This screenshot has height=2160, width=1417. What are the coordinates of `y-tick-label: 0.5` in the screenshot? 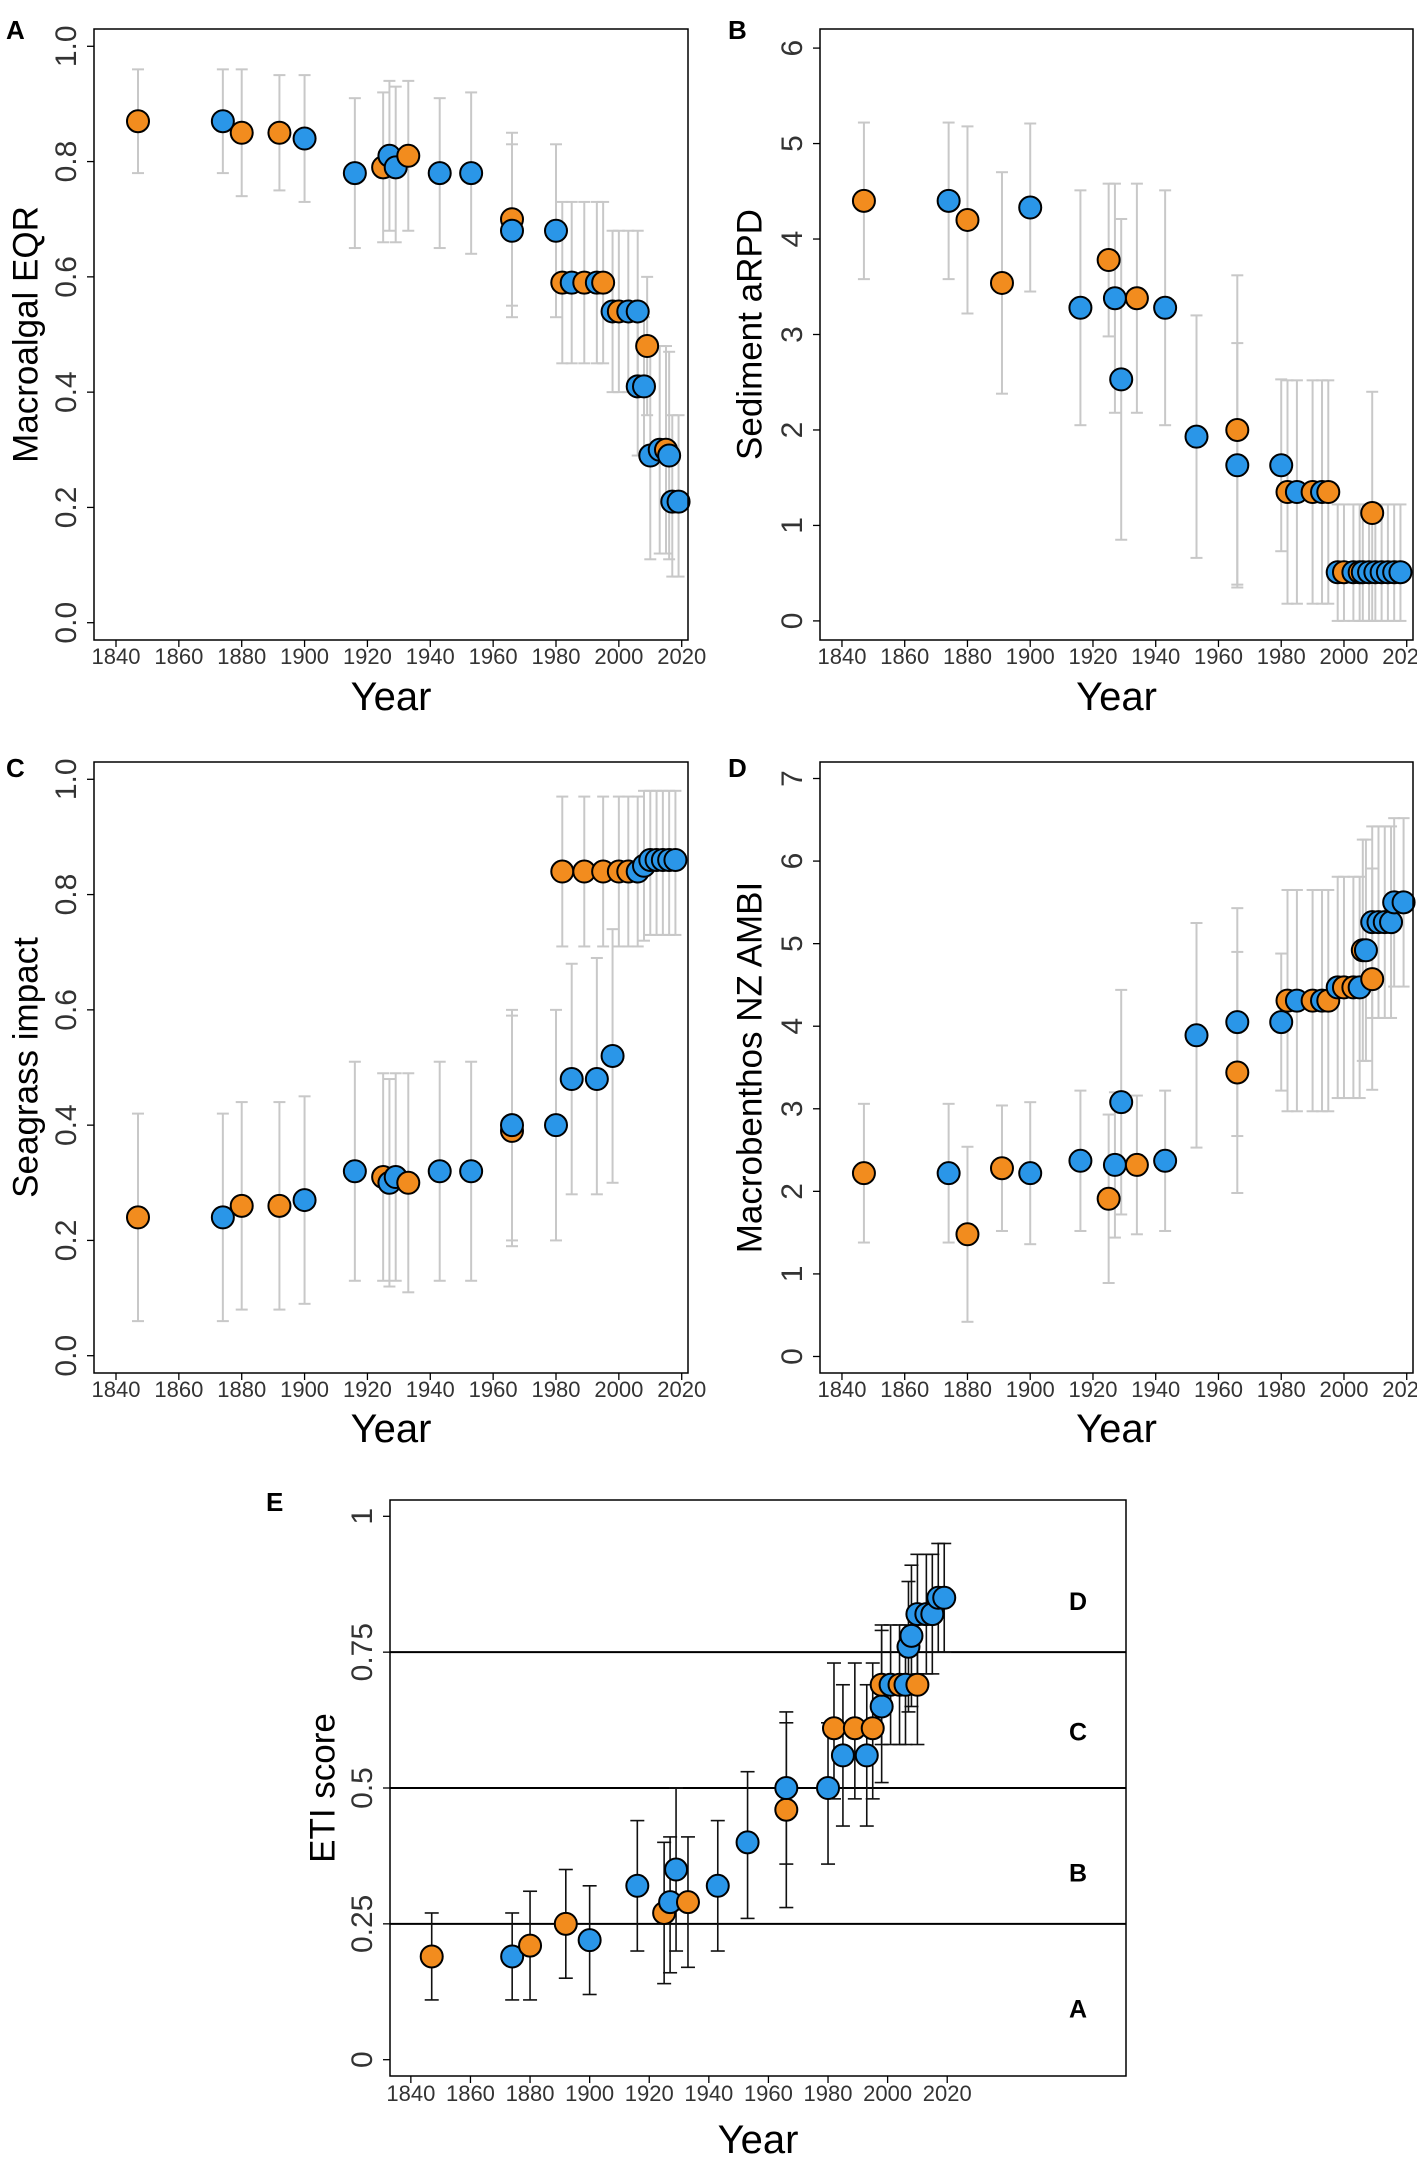 It's located at (362, 1788).